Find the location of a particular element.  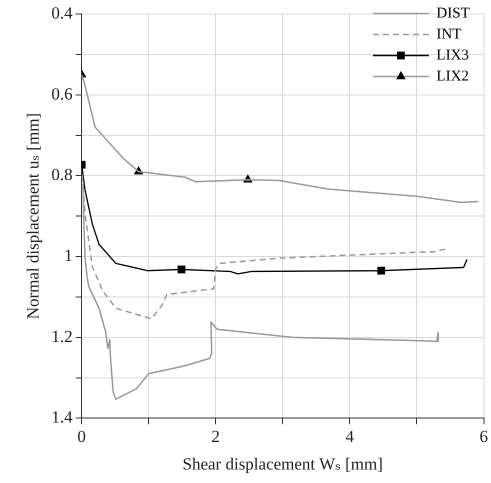

legend-label: LIX2 is located at coordinates (452, 76).